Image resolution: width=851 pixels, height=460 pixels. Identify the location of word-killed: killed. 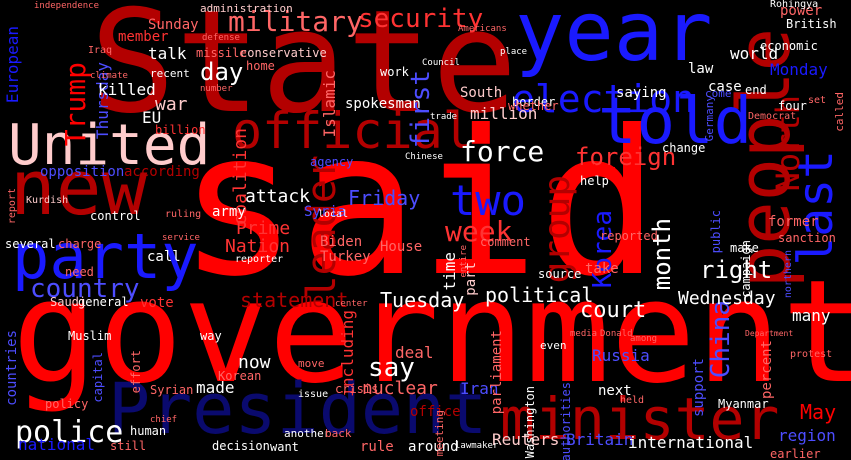
(127, 89).